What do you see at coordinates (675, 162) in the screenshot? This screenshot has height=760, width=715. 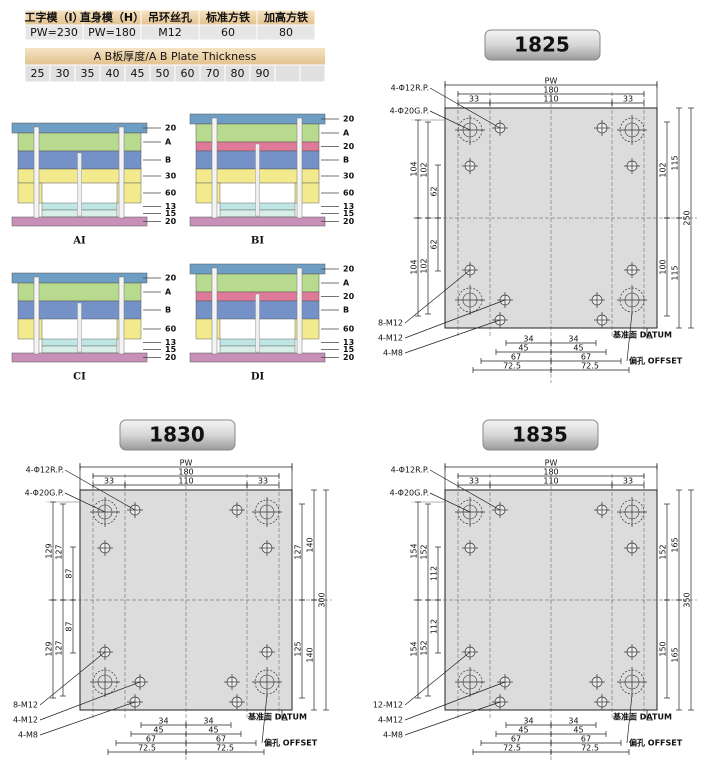 I see `dimension: 115` at bounding box center [675, 162].